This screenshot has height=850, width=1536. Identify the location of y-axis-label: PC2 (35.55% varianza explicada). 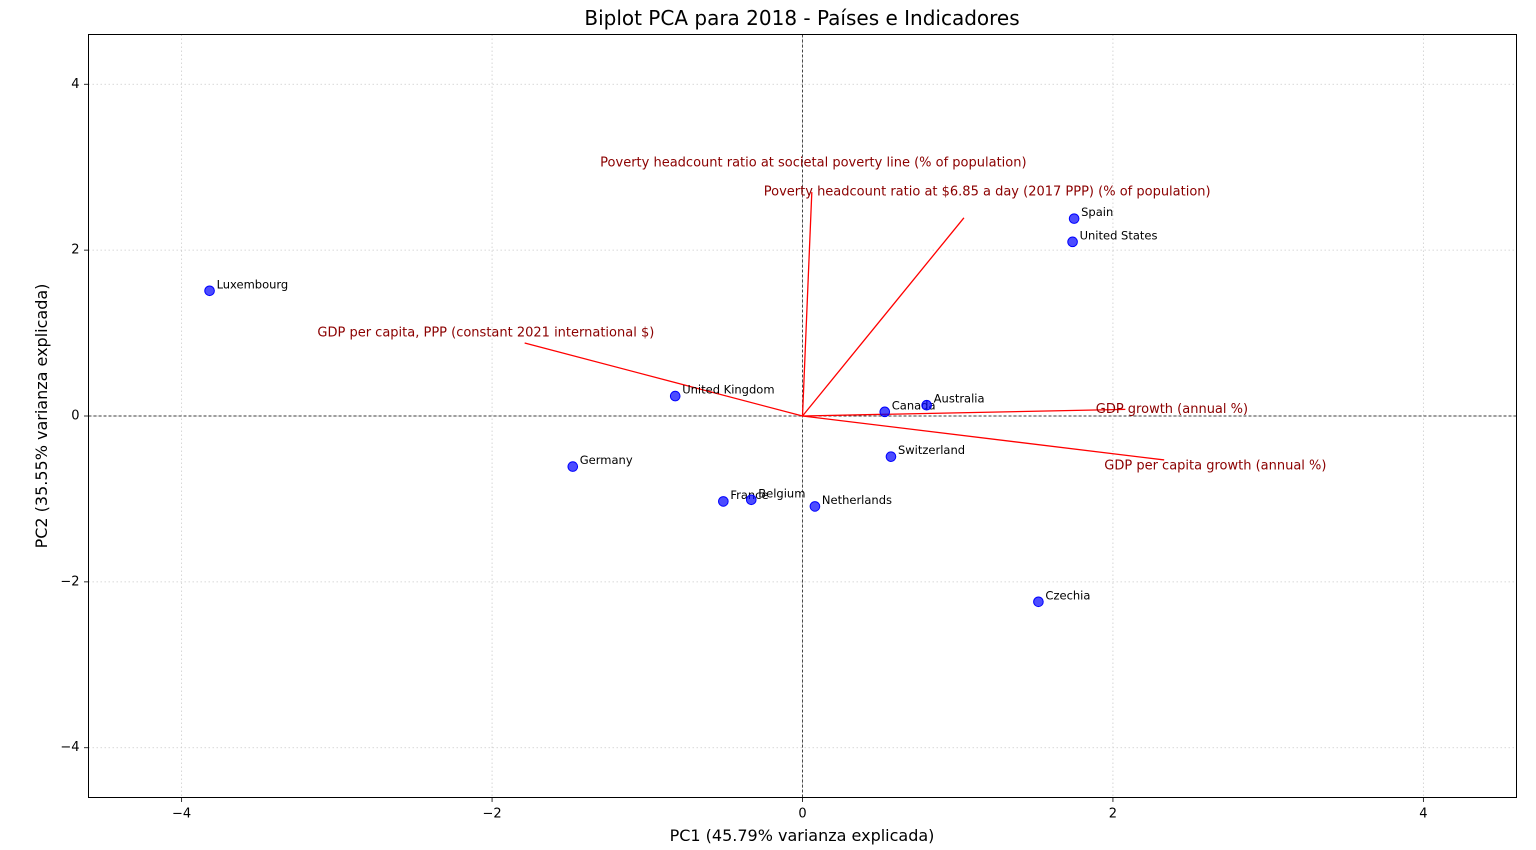
(41, 416).